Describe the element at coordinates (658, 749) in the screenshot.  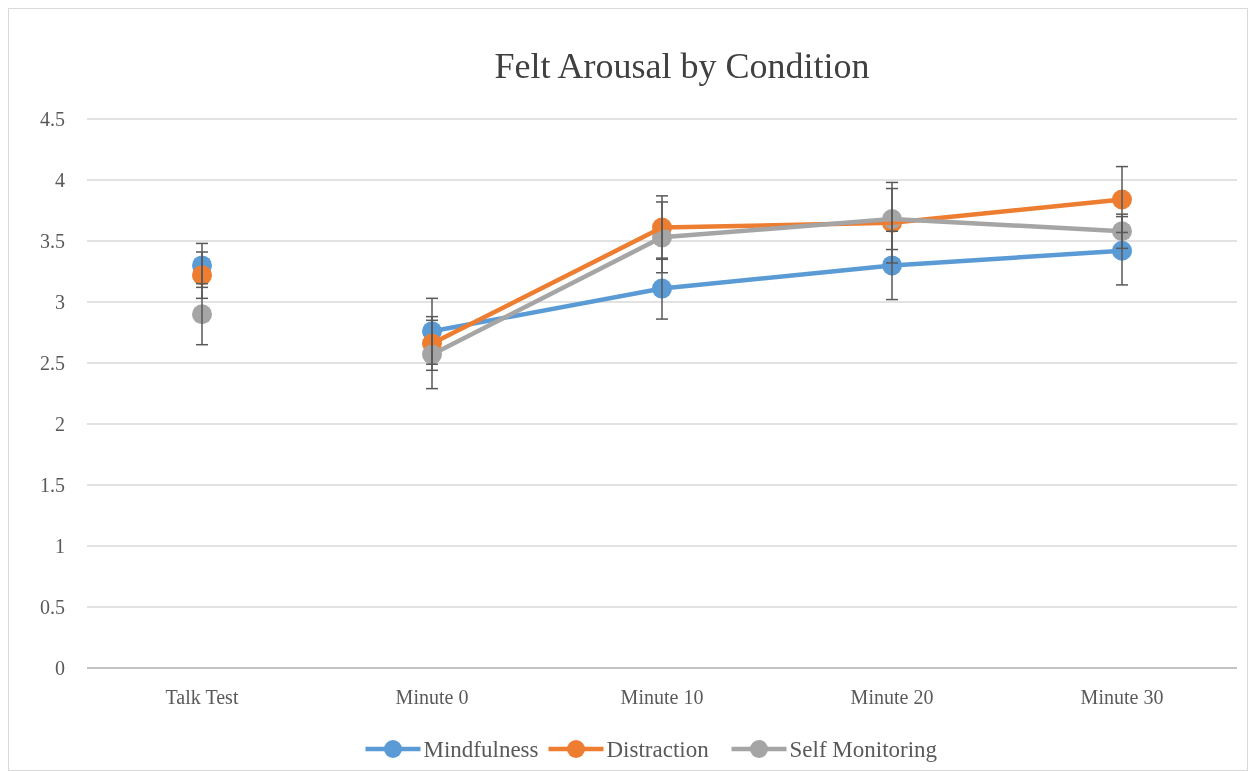
I see `legend-label: Distraction` at that location.